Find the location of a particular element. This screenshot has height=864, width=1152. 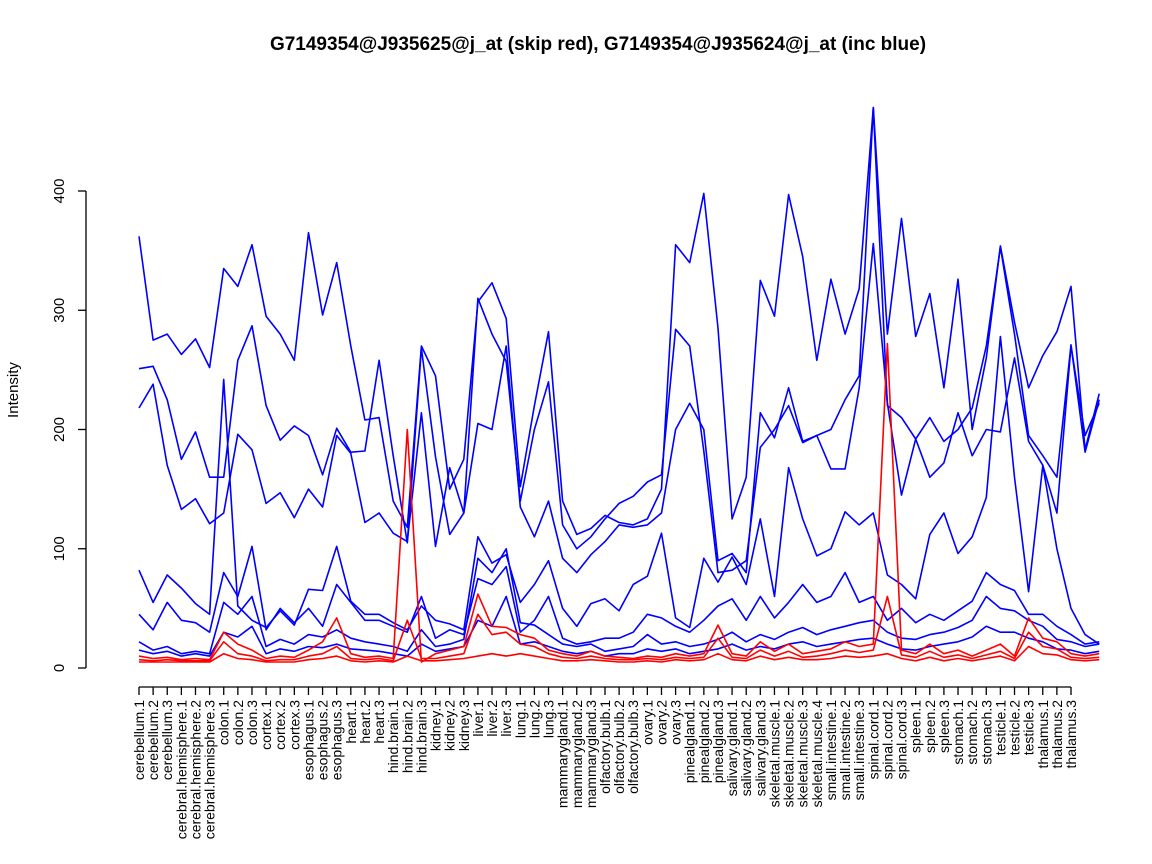

x-tick-label: small.intestine.2 is located at coordinates (845, 750).